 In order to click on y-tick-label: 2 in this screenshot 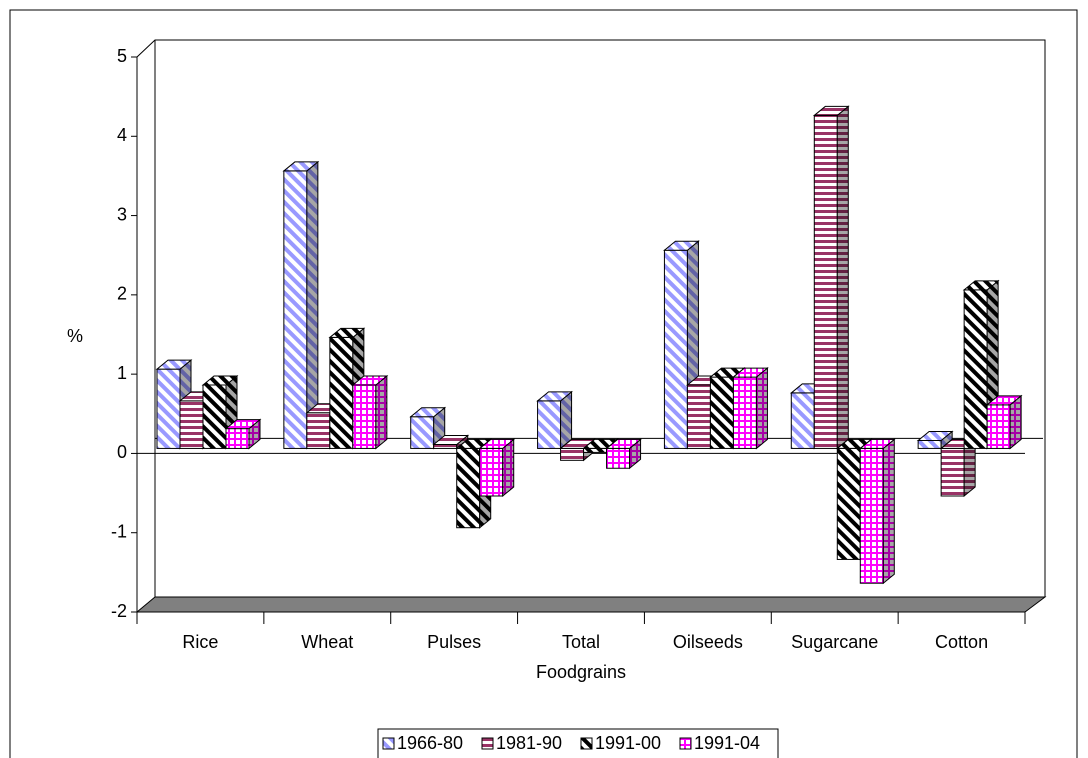, I will do `click(122, 294)`.